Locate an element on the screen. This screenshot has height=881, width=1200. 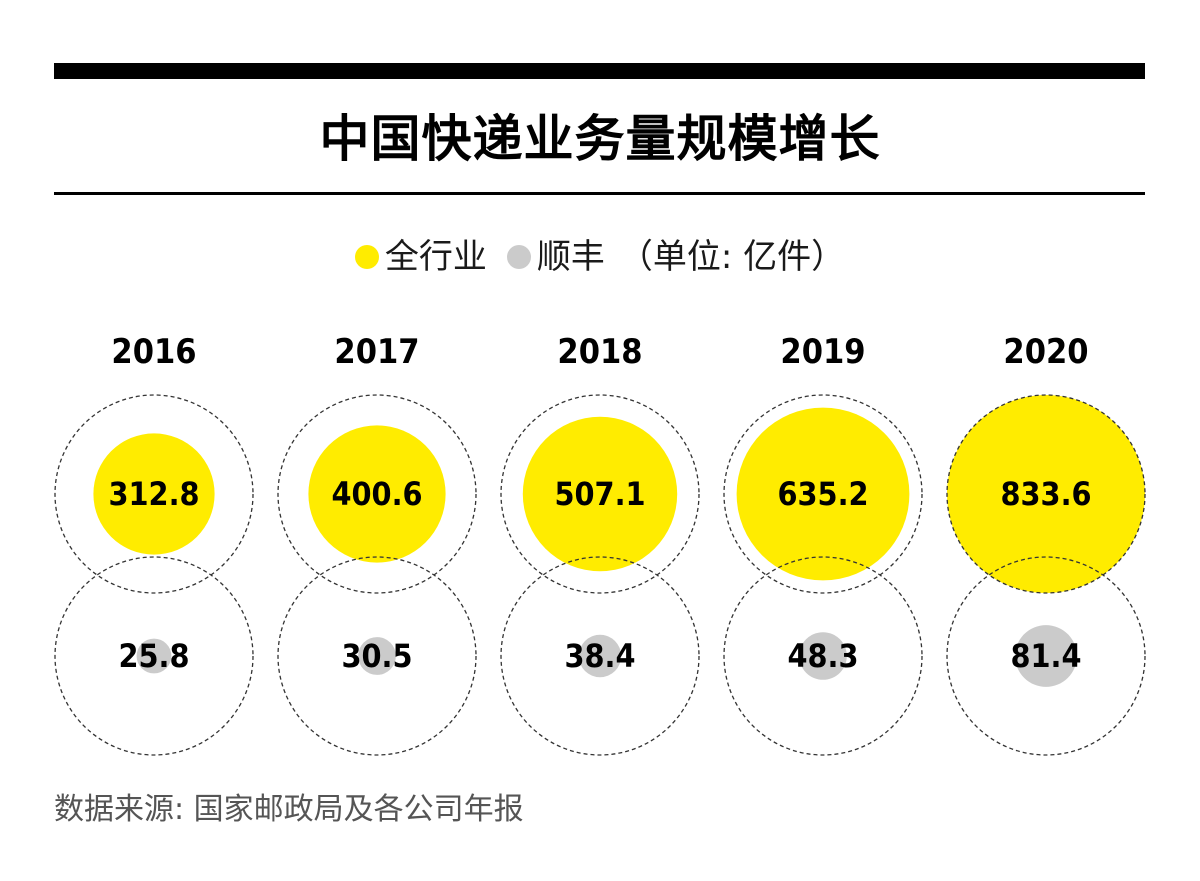
year-group-2020: 2020 833.6 81.4 is located at coordinates (1046, 544).